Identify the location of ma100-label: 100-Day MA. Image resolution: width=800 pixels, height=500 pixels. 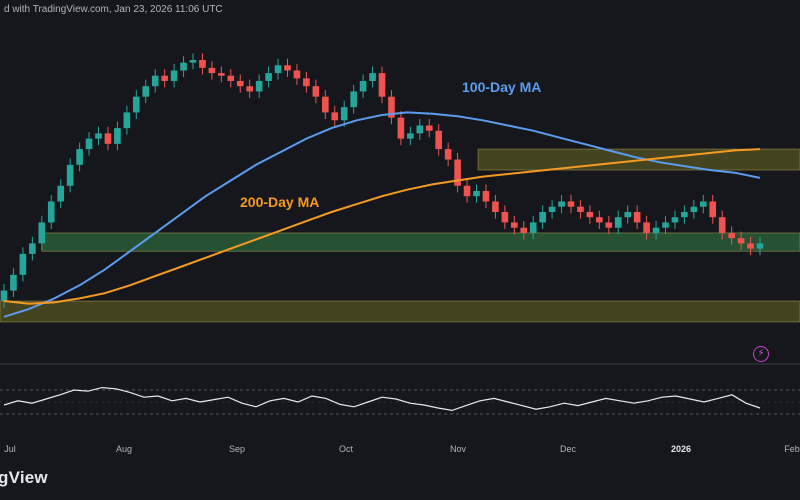
(501, 87).